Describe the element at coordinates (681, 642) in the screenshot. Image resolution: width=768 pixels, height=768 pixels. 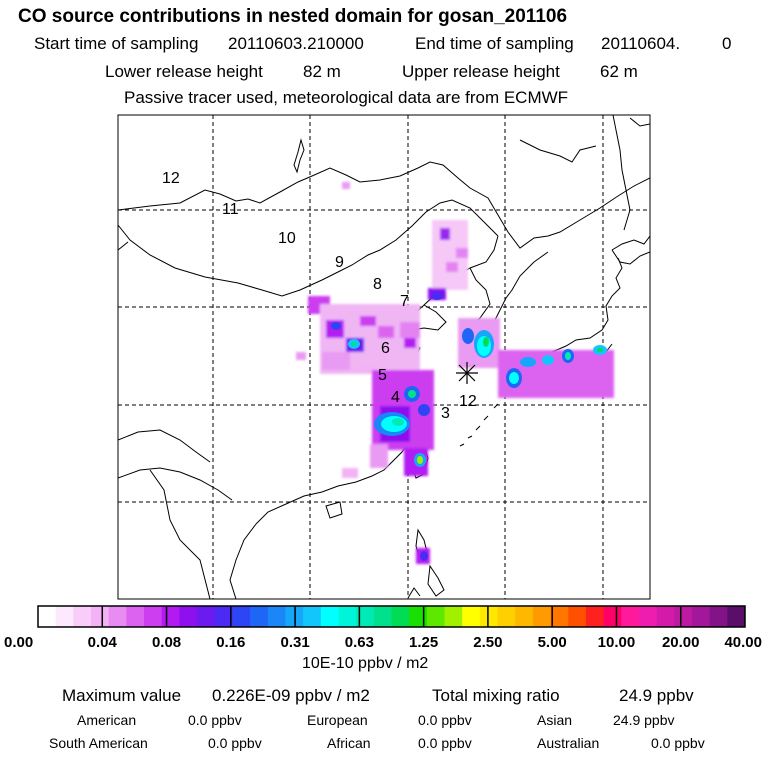
I see `colorbar-tick-label: 20.00` at that location.